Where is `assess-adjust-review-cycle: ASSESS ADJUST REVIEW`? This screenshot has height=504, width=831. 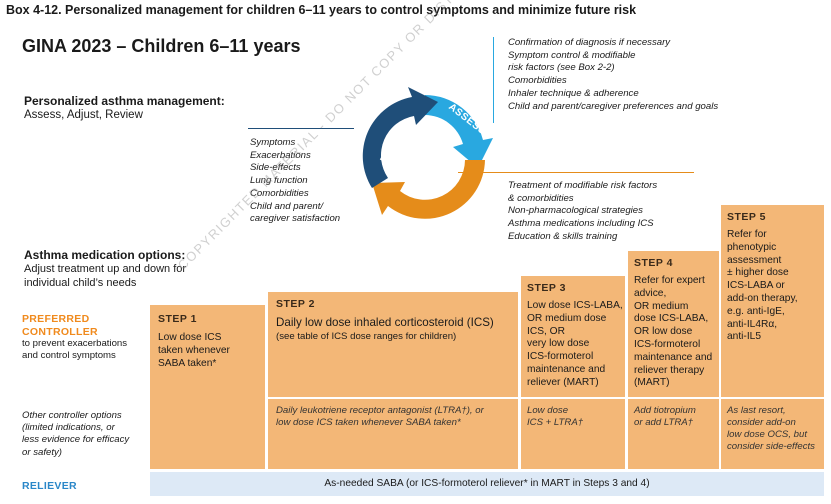
assess-adjust-review-cycle: ASSESS ADJUST REVIEW is located at coordinates (427, 158).